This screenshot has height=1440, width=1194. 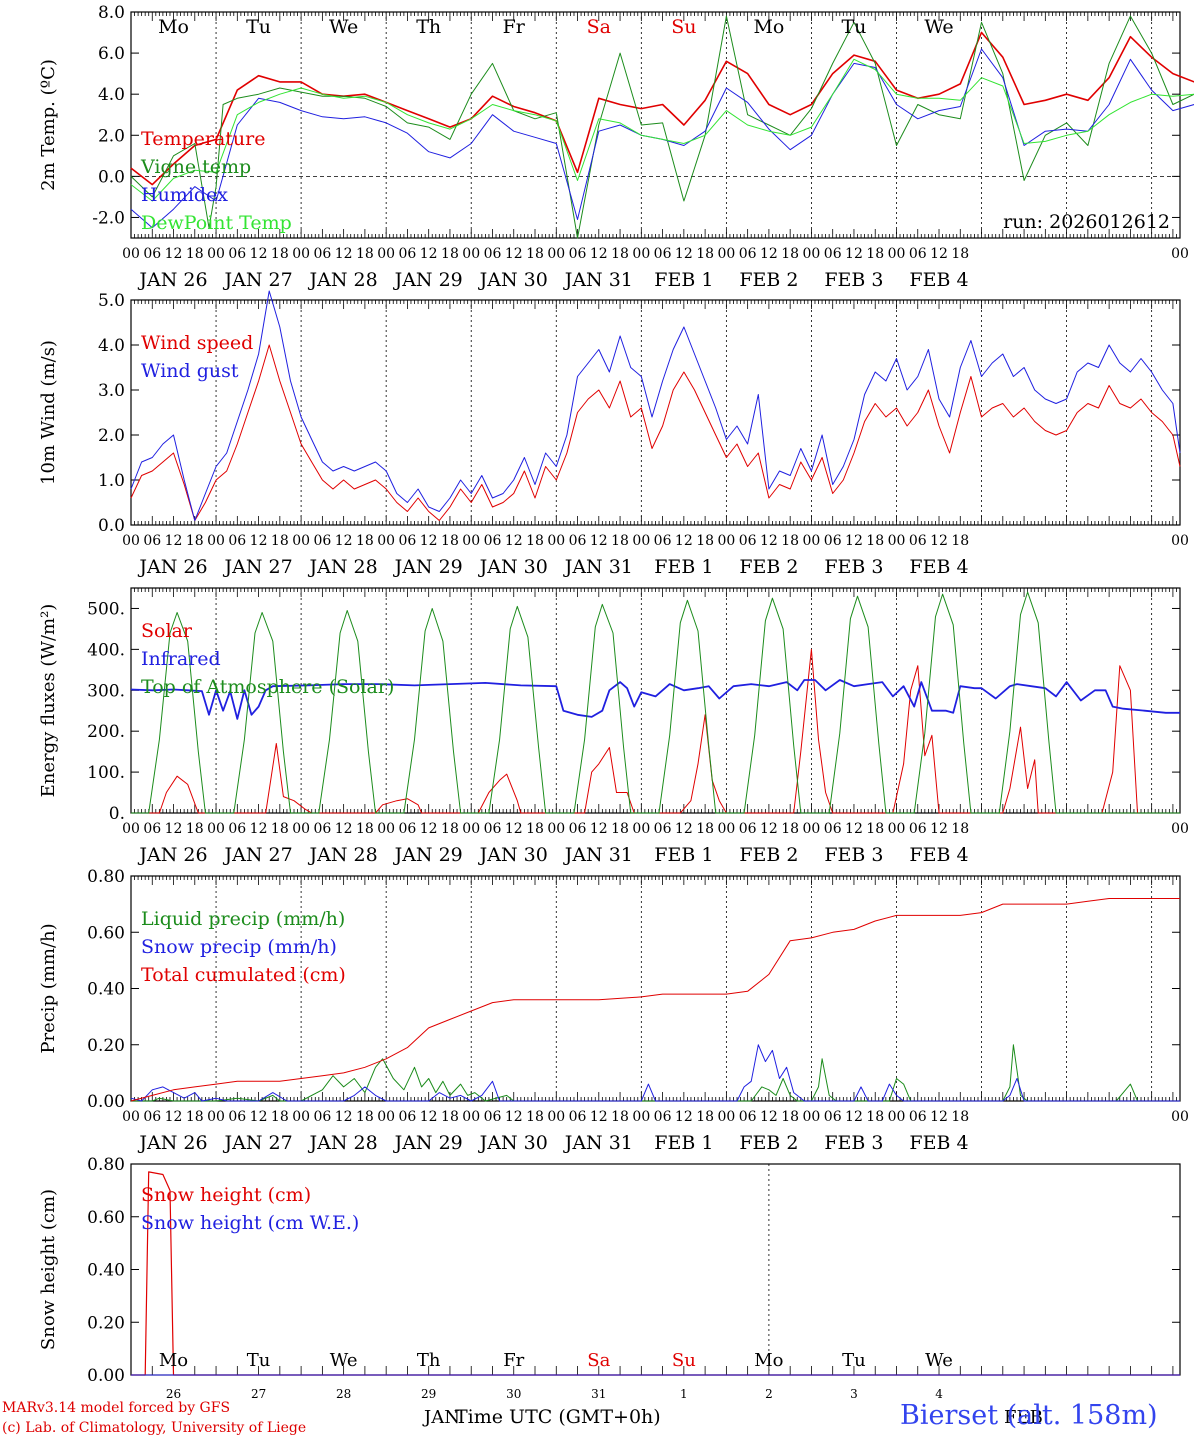 What do you see at coordinates (106, 650) in the screenshot?
I see `y-tick-label: 400.` at bounding box center [106, 650].